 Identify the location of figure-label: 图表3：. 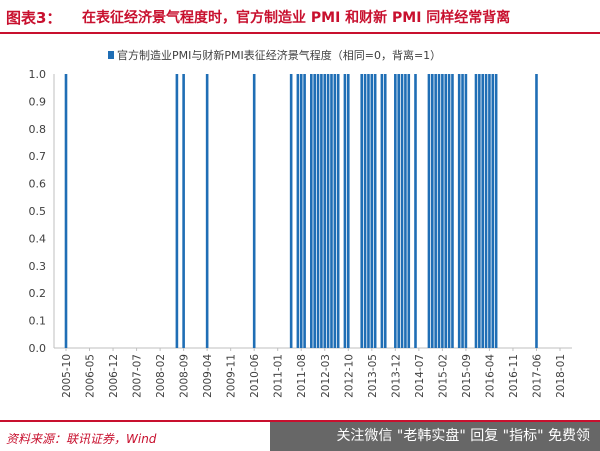
(34, 18).